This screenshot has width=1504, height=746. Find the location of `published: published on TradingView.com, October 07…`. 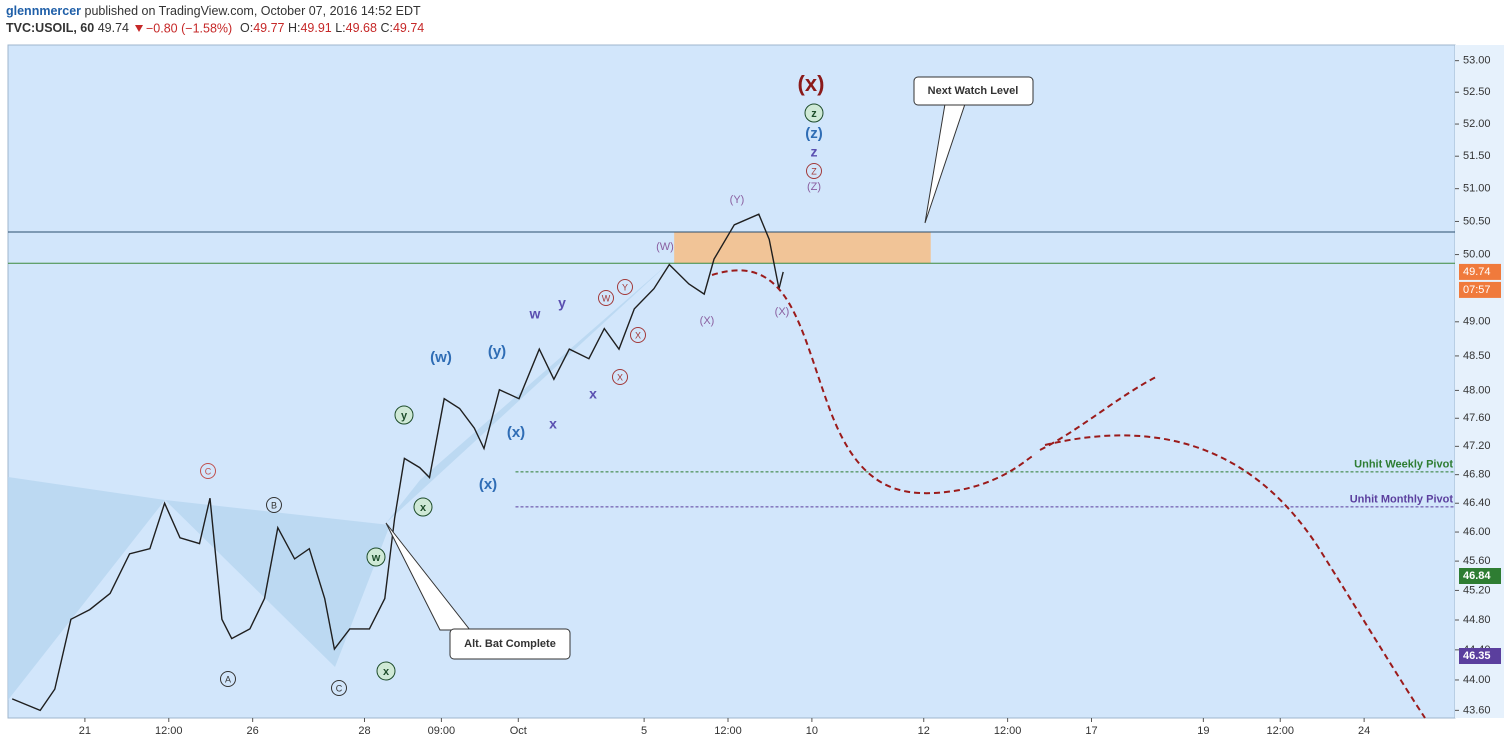

published: published on TradingView.com, October 07… is located at coordinates (253, 11).